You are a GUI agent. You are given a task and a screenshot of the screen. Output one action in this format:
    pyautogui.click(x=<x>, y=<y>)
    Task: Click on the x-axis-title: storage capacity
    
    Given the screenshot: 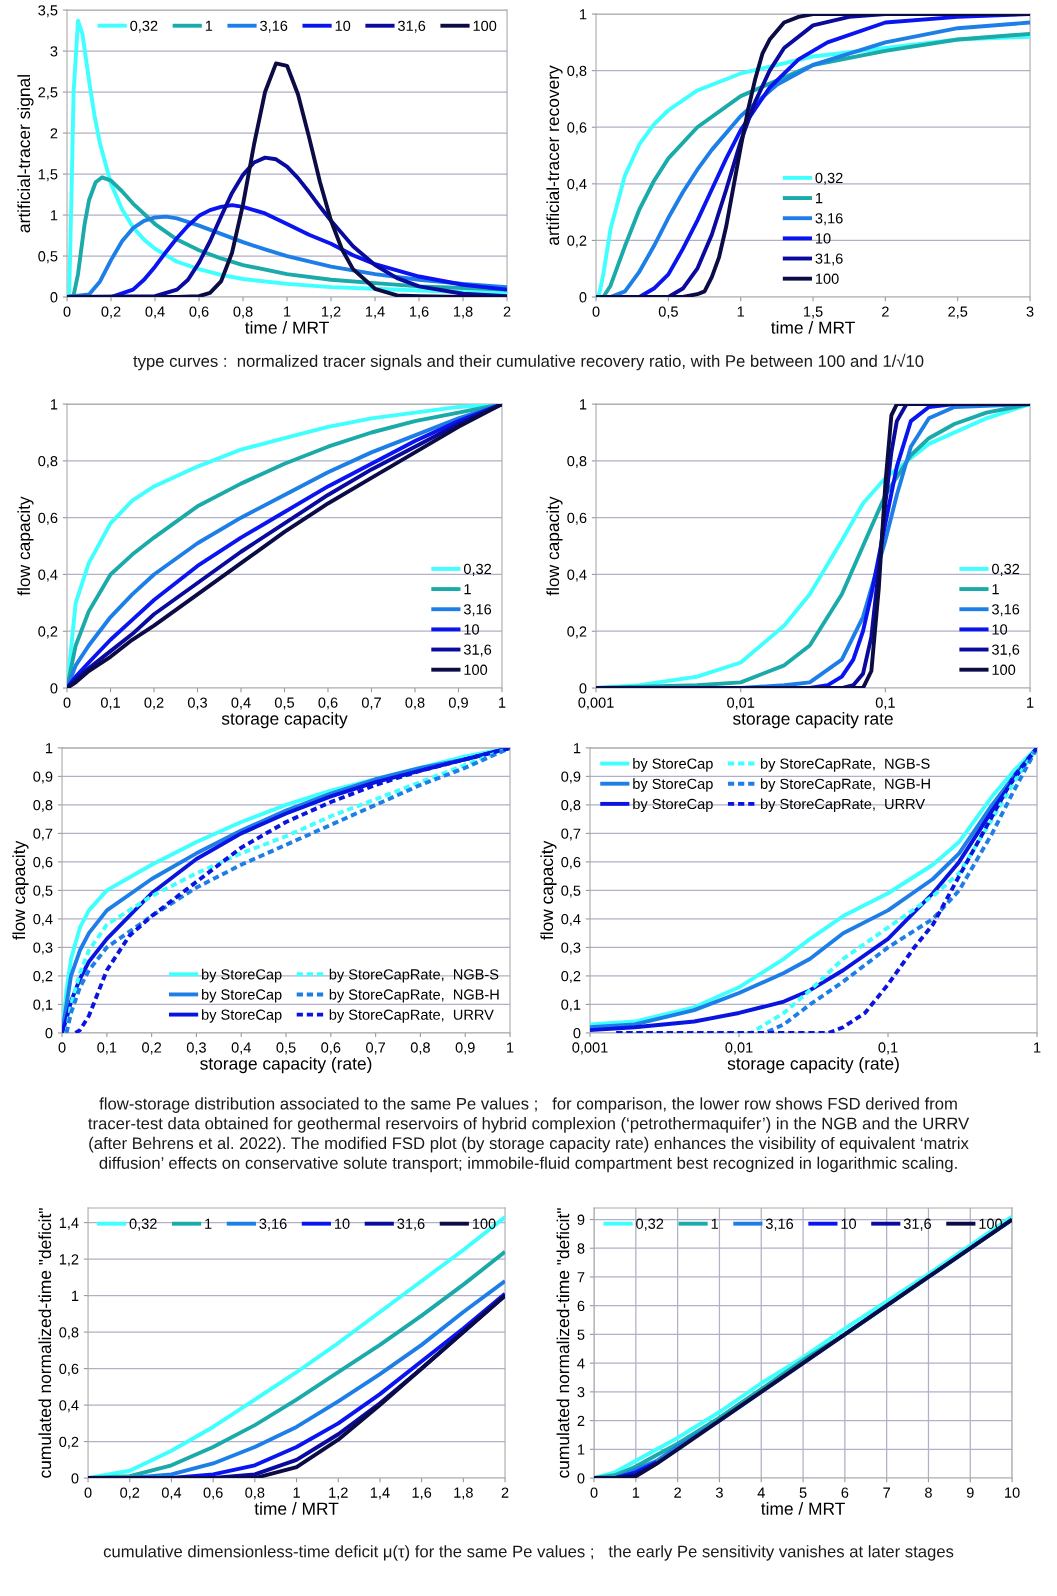 What is the action you would take?
    pyautogui.click(x=284, y=720)
    